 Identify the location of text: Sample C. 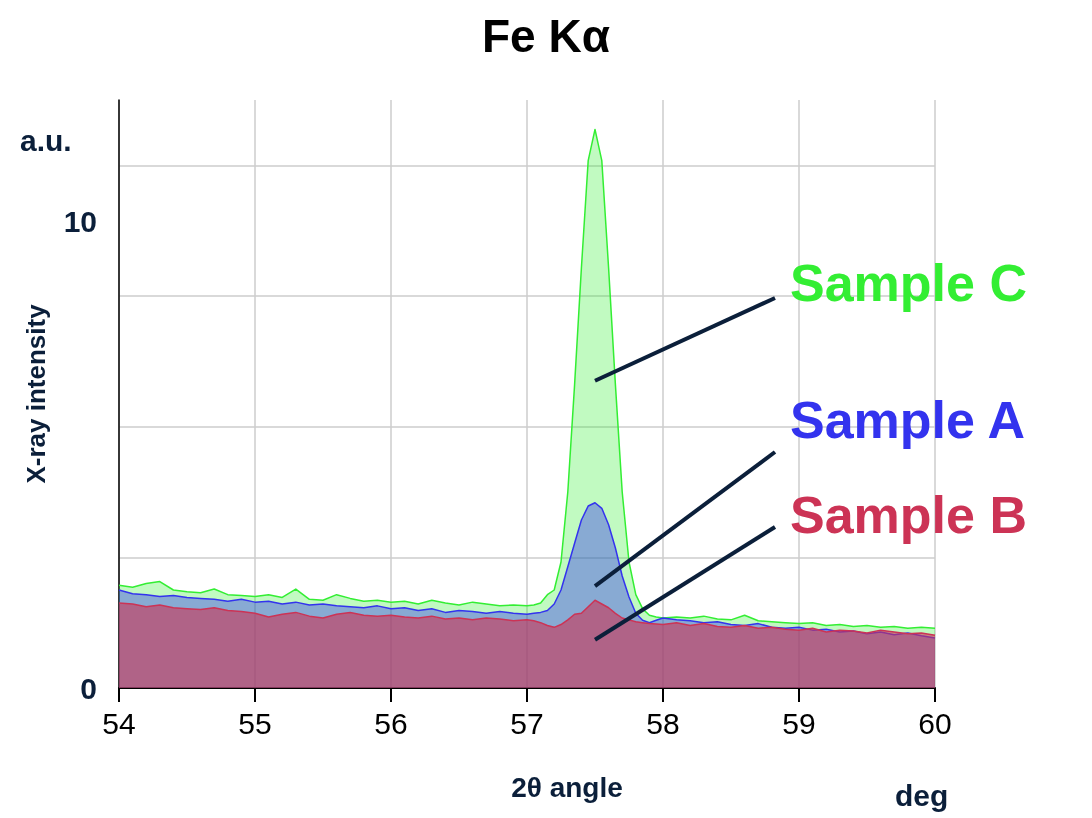
(908, 283).